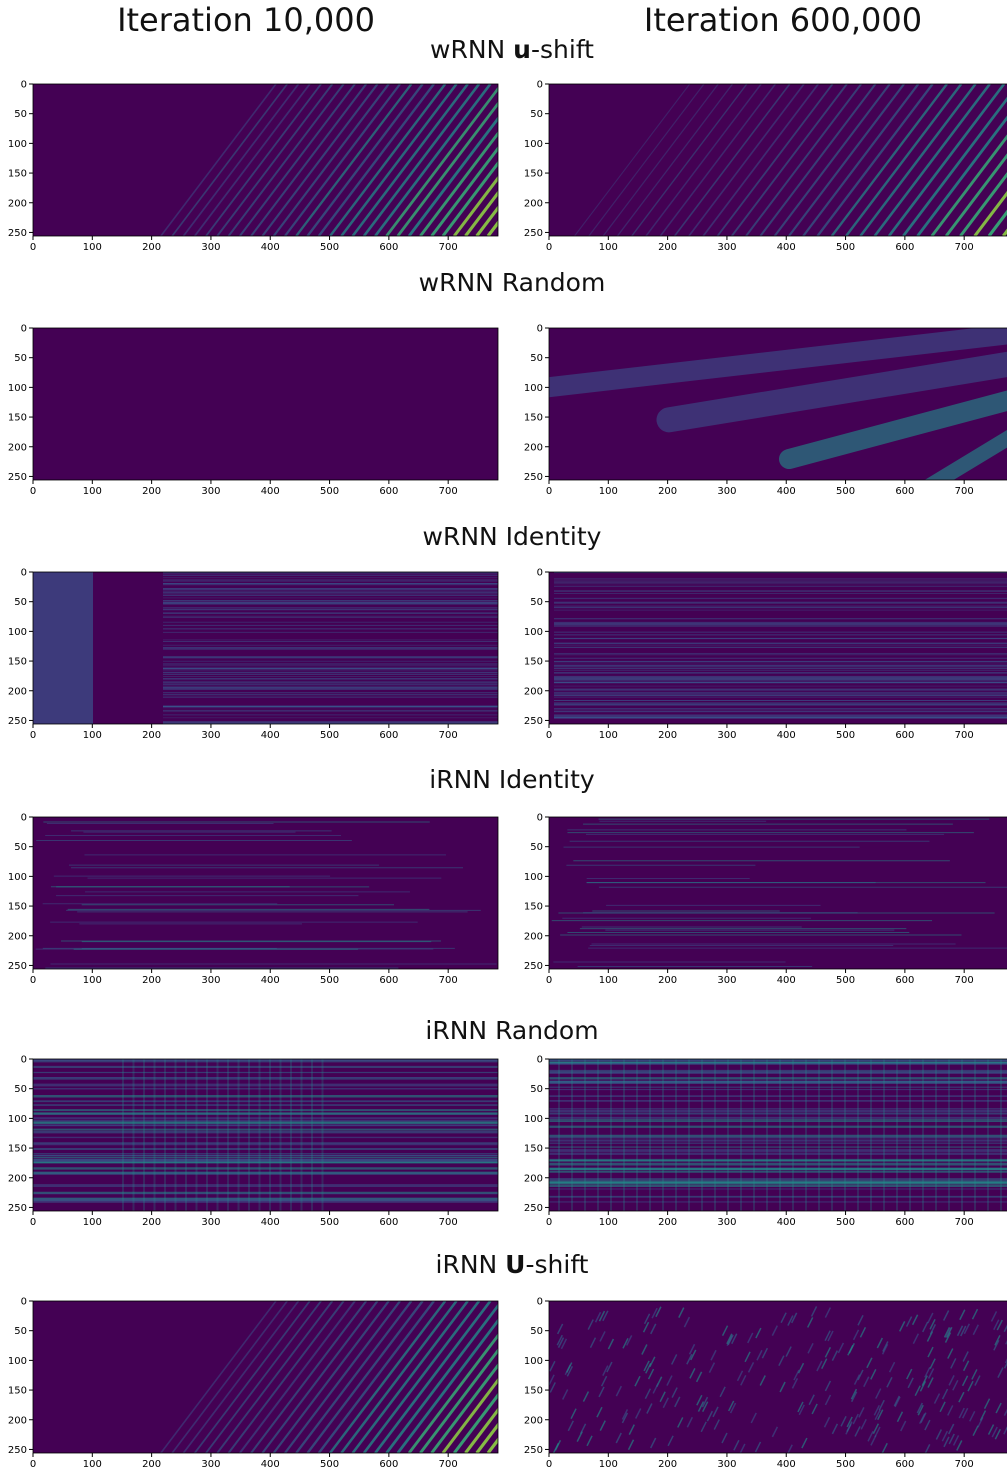 This screenshot has height=1469, width=1007. What do you see at coordinates (17, 1178) in the screenshot?
I see `y-tick-label: 200` at bounding box center [17, 1178].